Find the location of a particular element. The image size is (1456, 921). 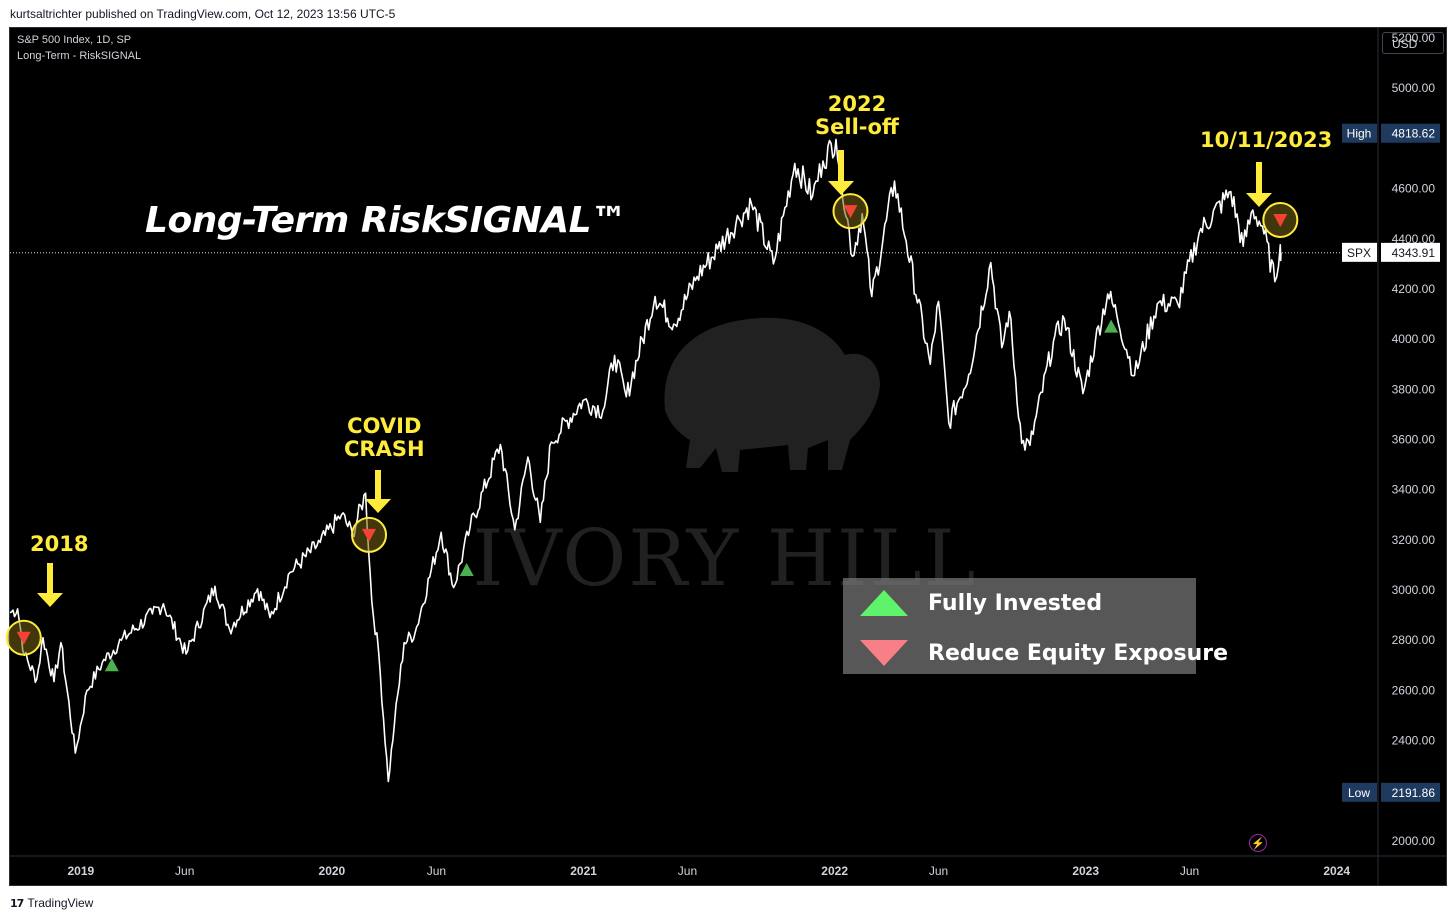

annotation-covid: COVID CRASH is located at coordinates (384, 438).